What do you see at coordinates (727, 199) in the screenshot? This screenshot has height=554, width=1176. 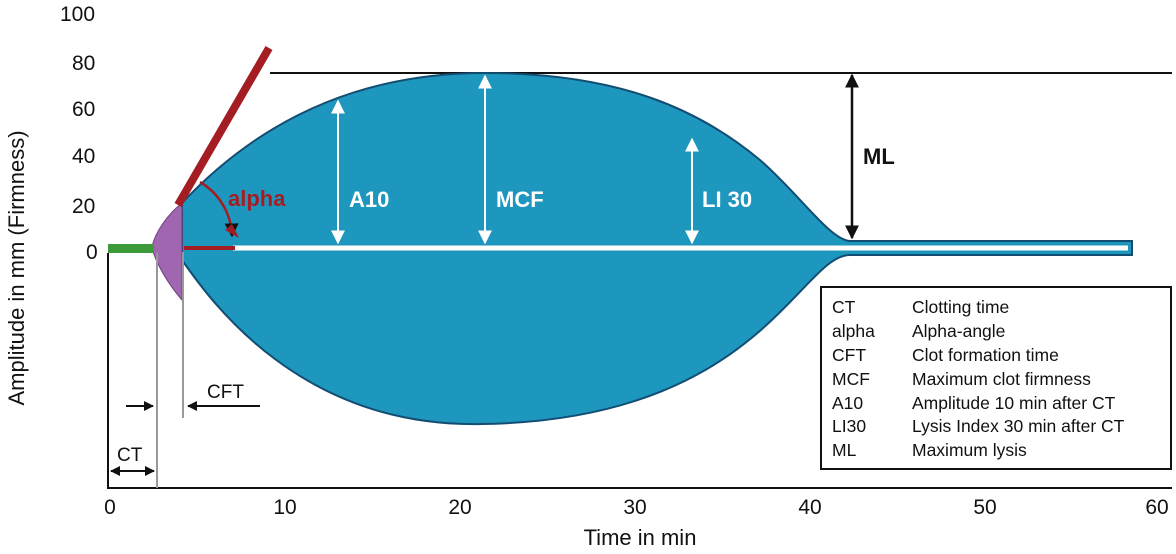 I see `li30-label: LI 30` at bounding box center [727, 199].